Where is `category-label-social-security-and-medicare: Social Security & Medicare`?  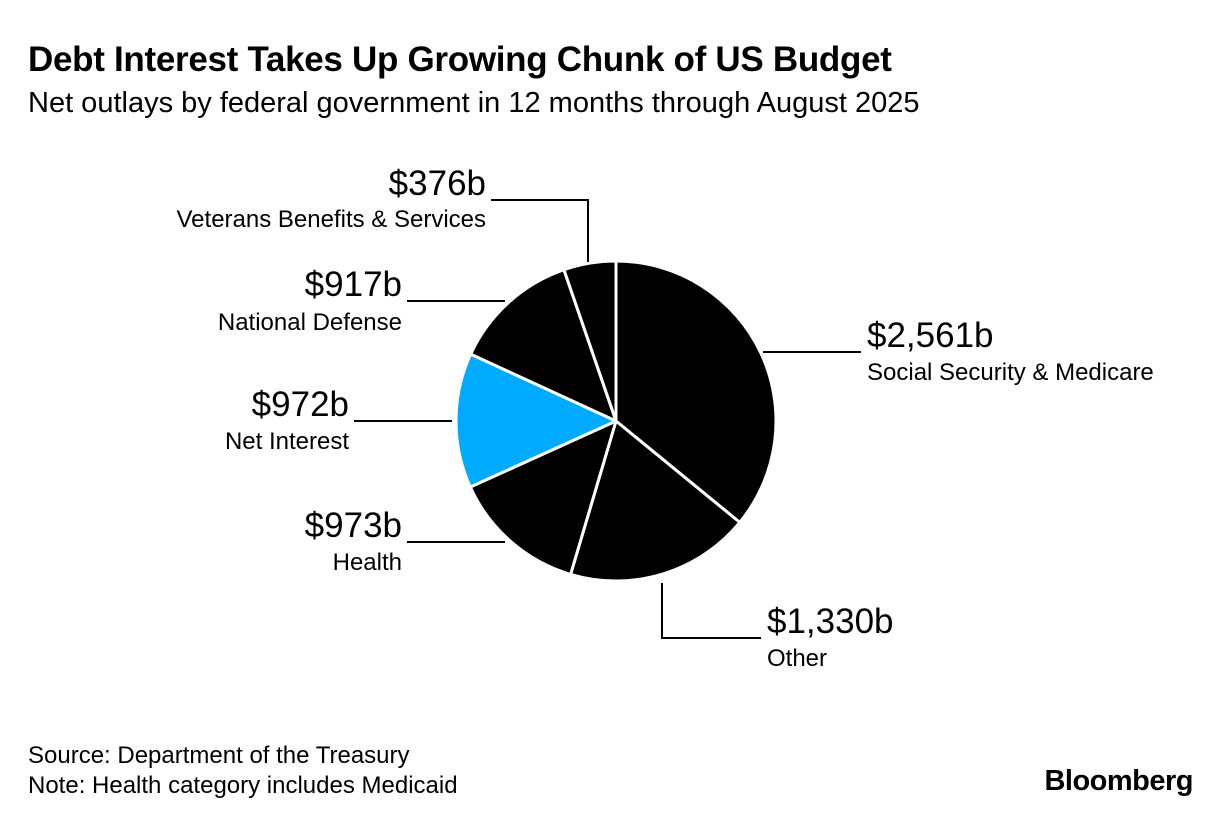 category-label-social-security-and-medicare: Social Security & Medicare is located at coordinates (1010, 372).